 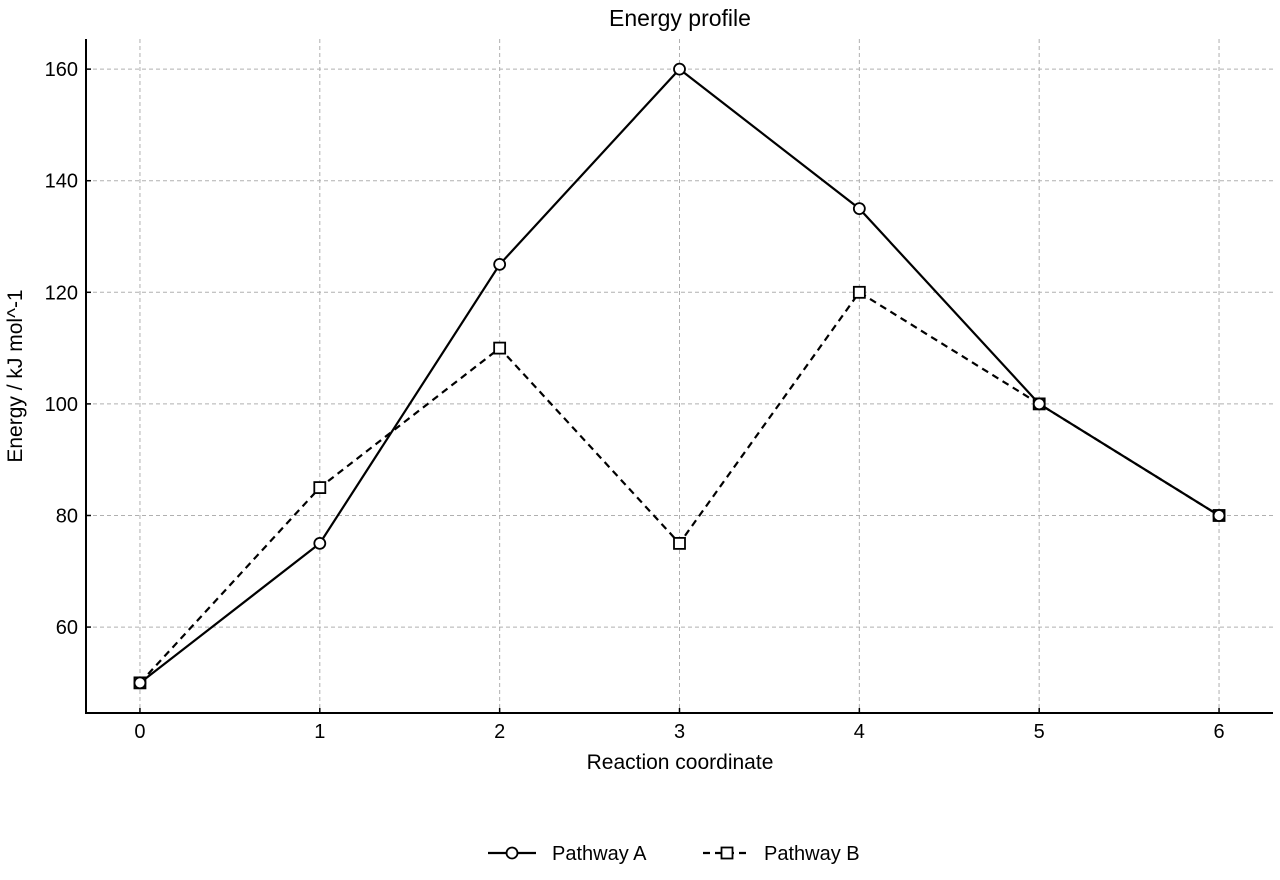 I want to click on y-tick-label: 160, so click(x=61, y=70).